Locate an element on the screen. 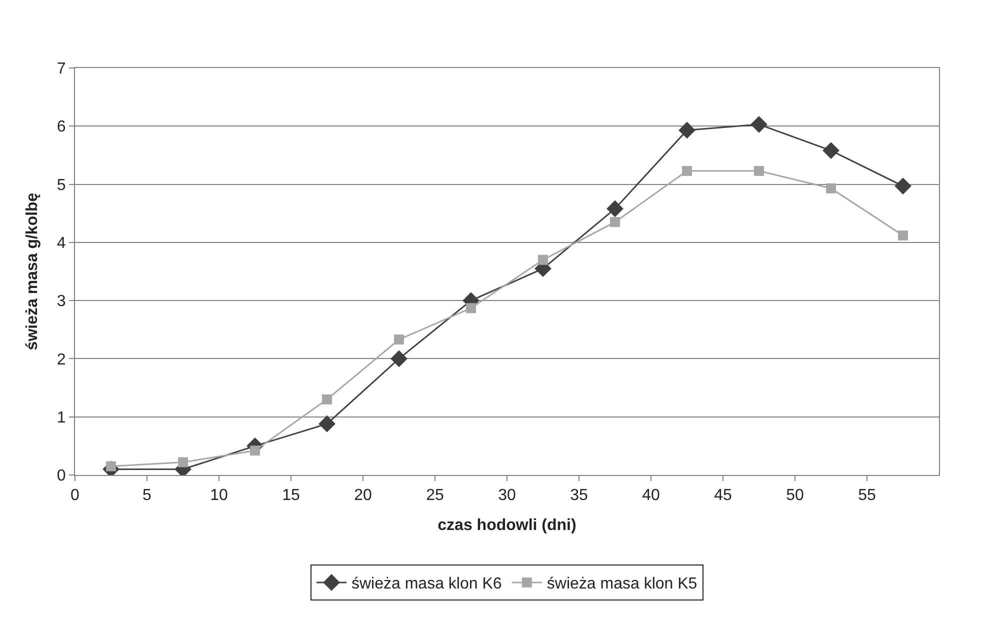  legend-label: świeża masa klon K6 is located at coordinates (427, 584).